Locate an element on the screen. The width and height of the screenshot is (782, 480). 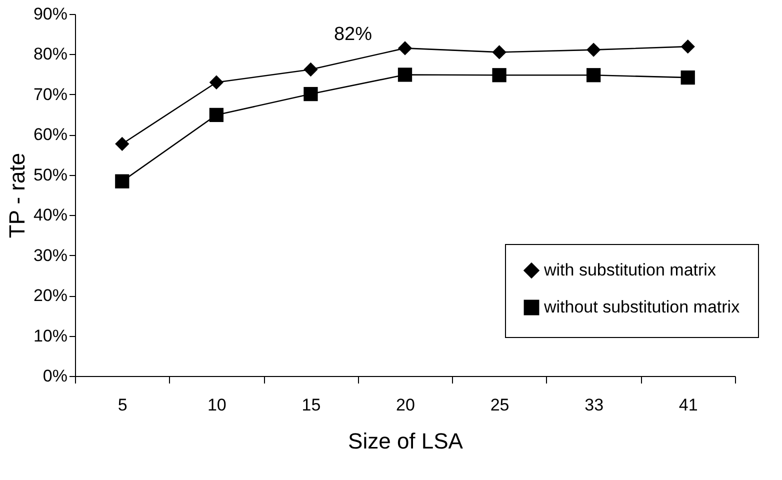
y-tick-label: 10% is located at coordinates (50, 336).